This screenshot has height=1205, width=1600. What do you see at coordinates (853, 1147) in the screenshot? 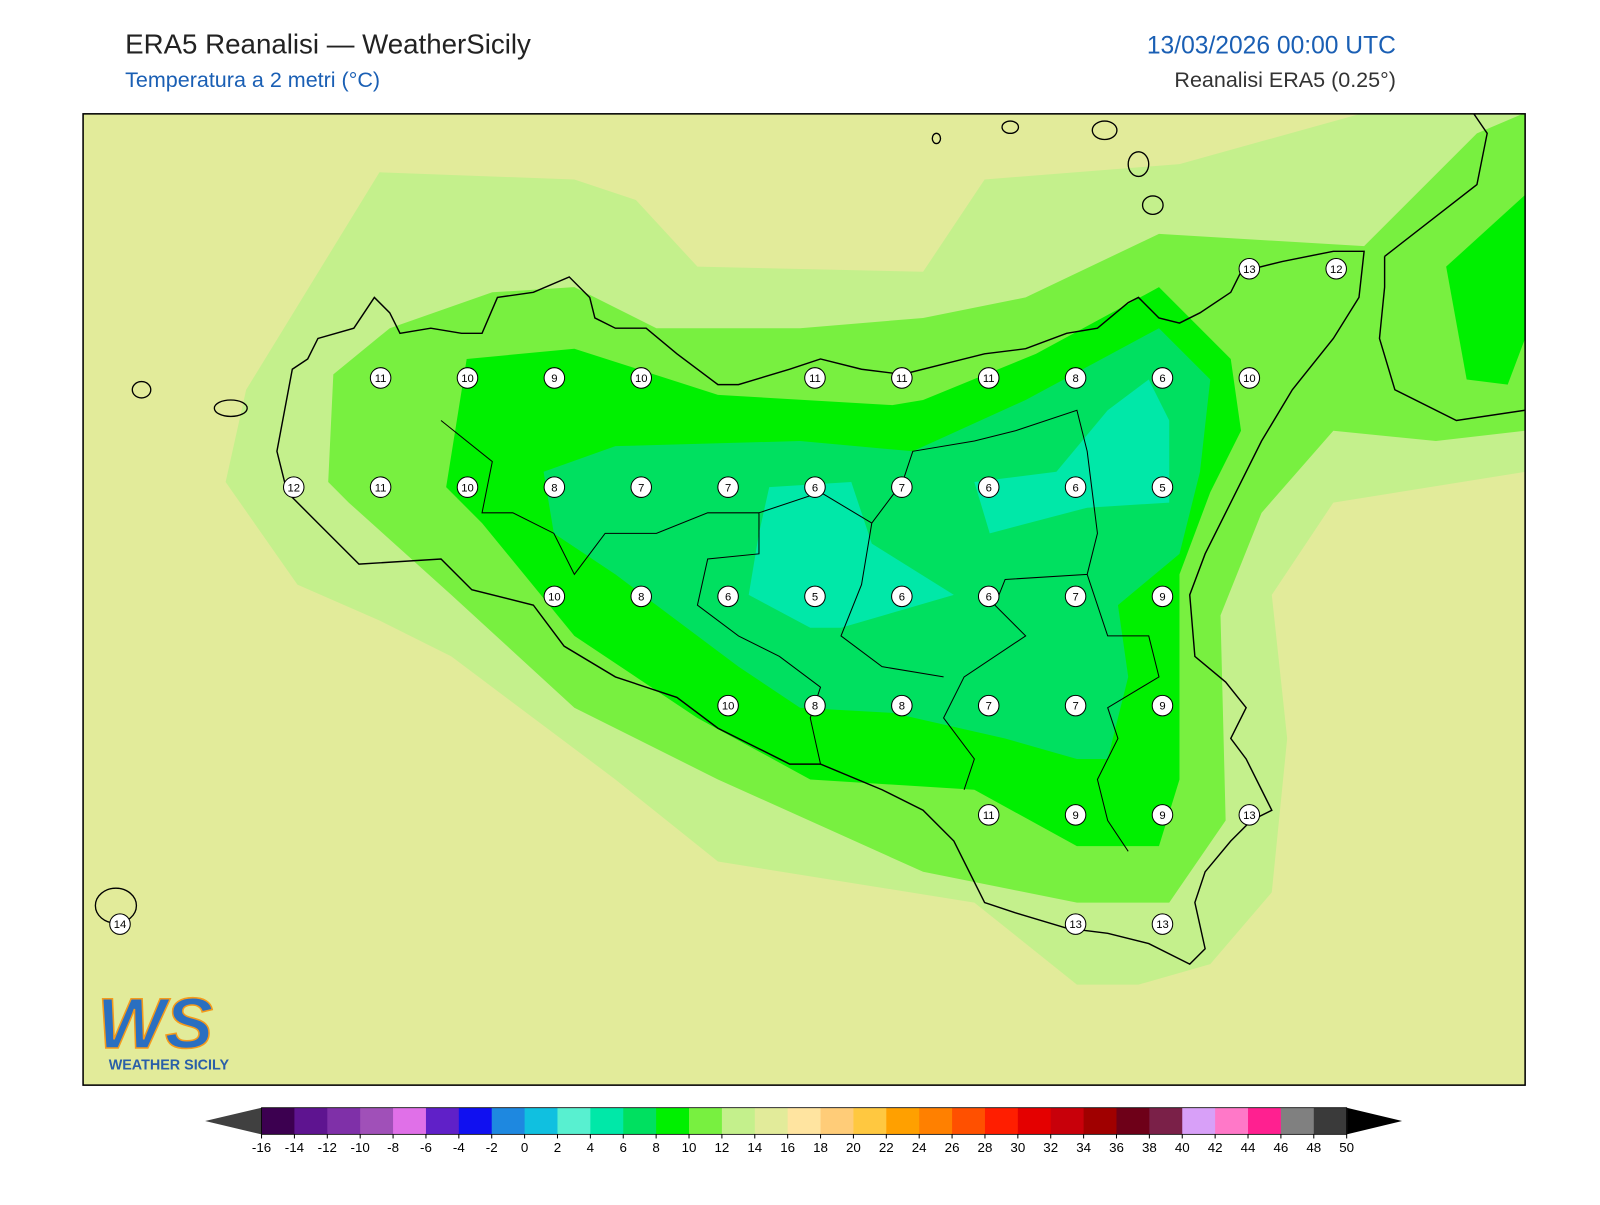
I see `colorbar-tick-label: 20` at bounding box center [853, 1147].